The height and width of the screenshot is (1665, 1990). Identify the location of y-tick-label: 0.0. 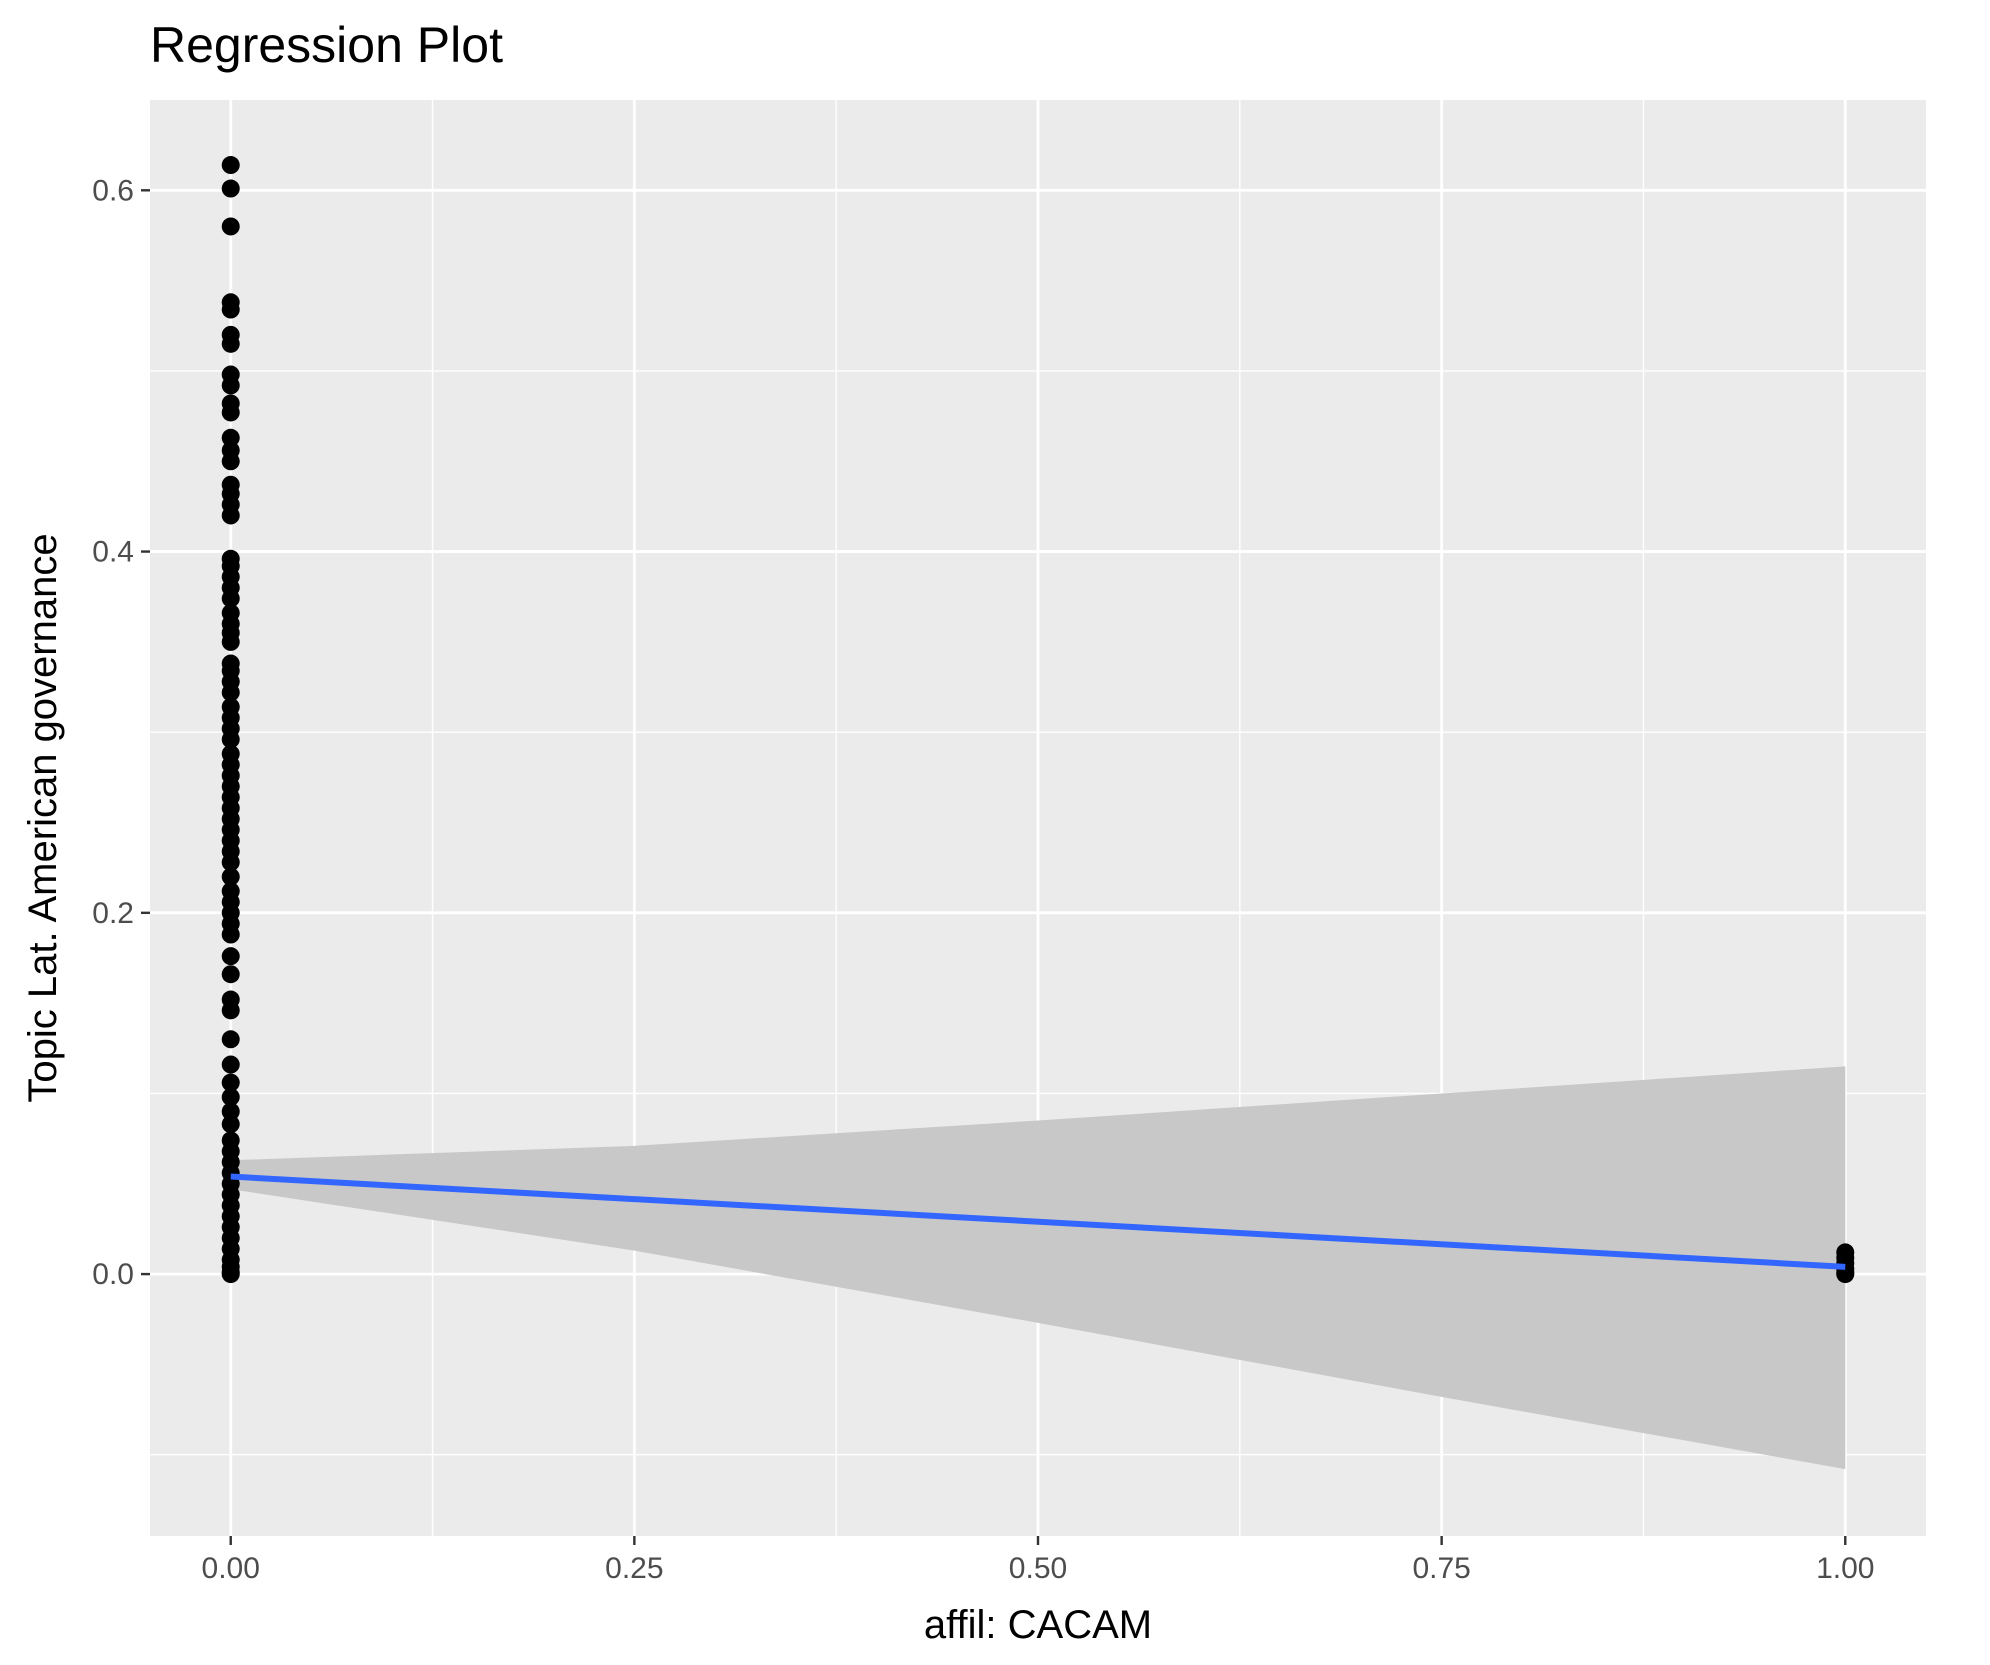
(113, 1274).